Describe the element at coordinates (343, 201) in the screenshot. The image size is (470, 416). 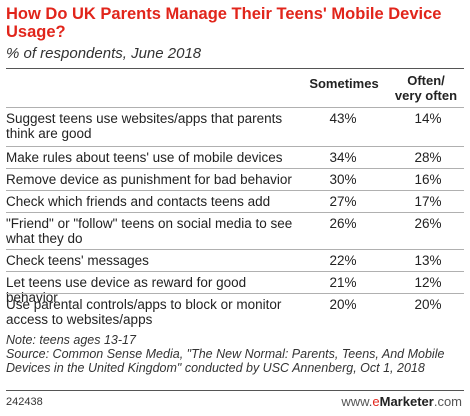
I see `cell-sometimes: 27%` at that location.